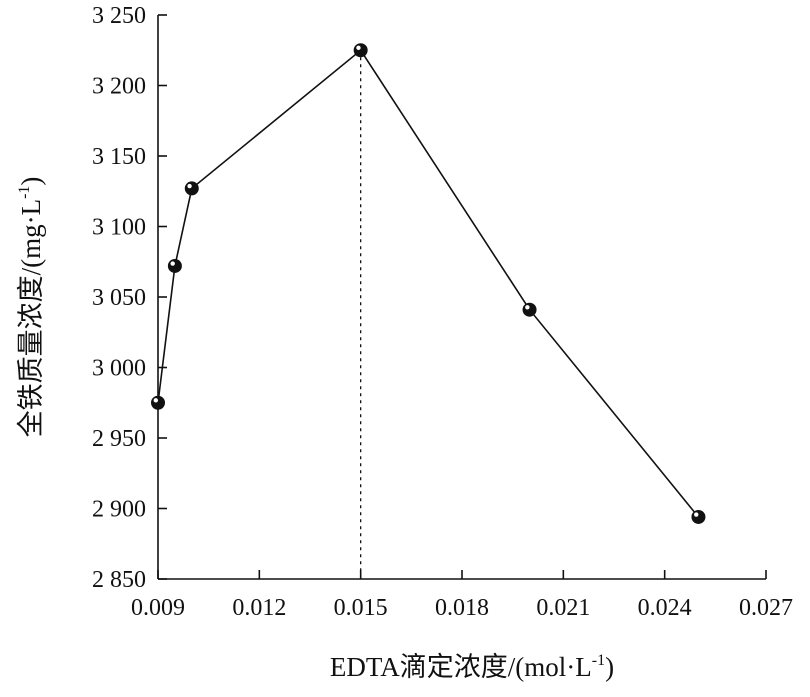  I want to click on y-axis-title-main: 全铁质量浓度/(mg·L, so click(31, 318).